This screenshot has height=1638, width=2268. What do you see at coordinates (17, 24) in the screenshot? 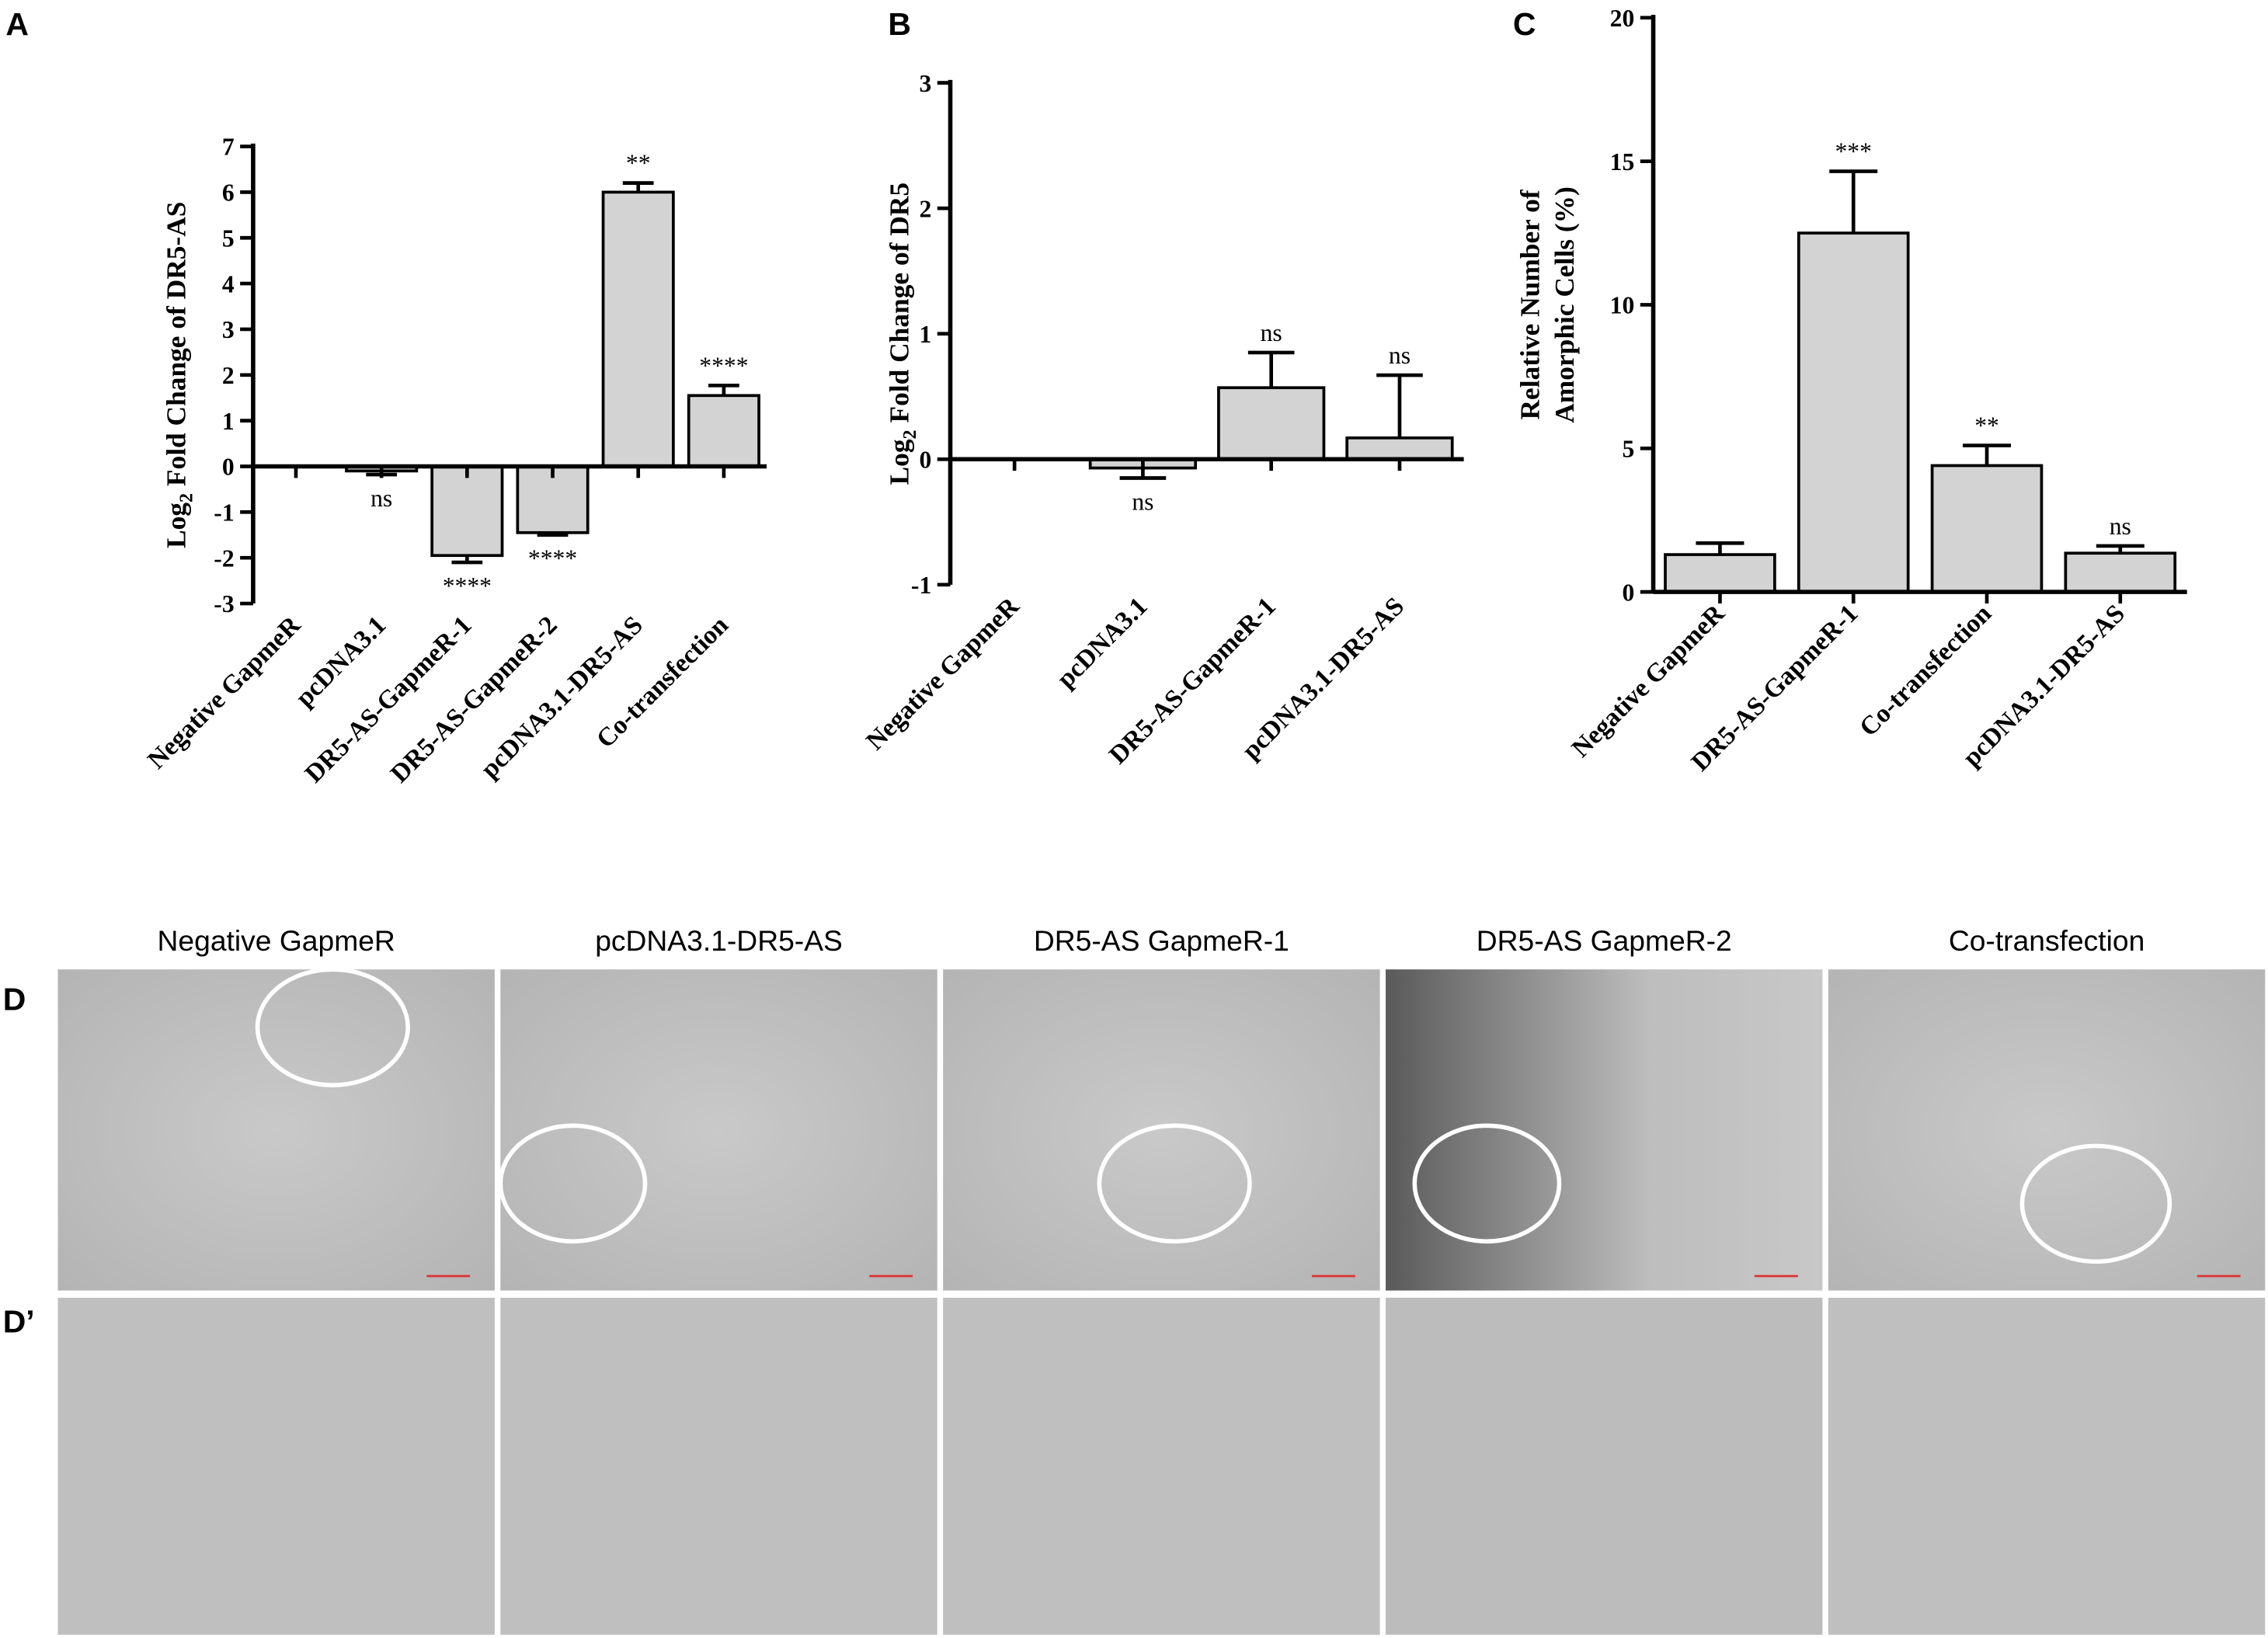
I see `panel-label: A` at bounding box center [17, 24].